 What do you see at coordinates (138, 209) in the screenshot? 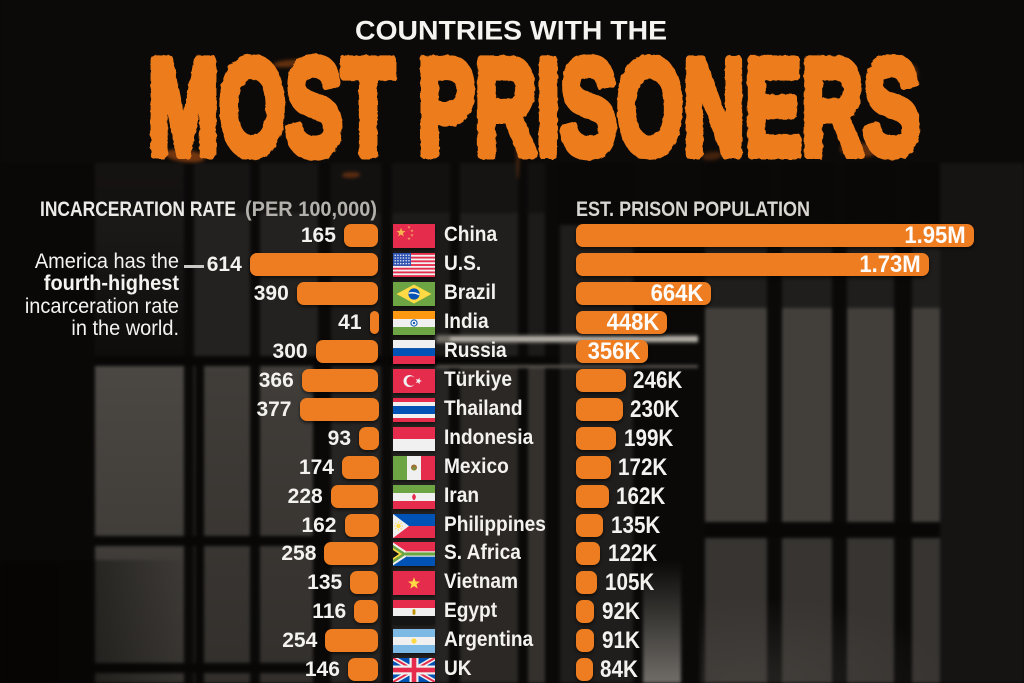
I see `svg-text: INCARCERATION RATE` at bounding box center [138, 209].